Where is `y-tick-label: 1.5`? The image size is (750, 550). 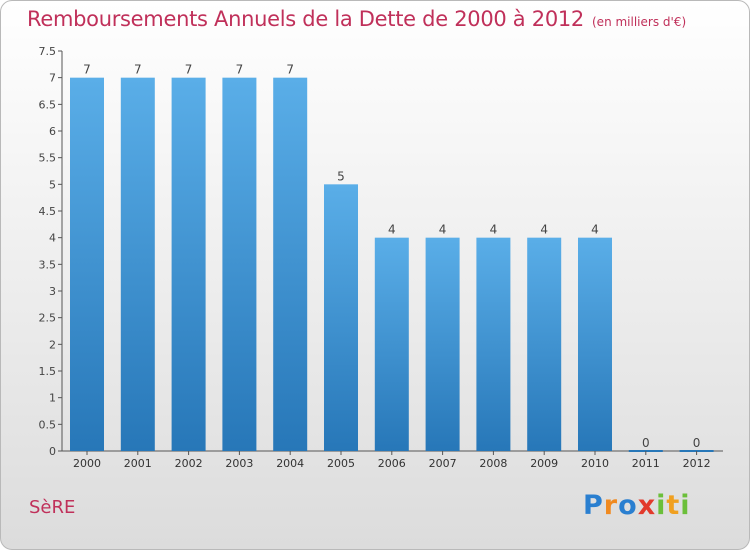
y-tick-label: 1.5 is located at coordinates (48, 371).